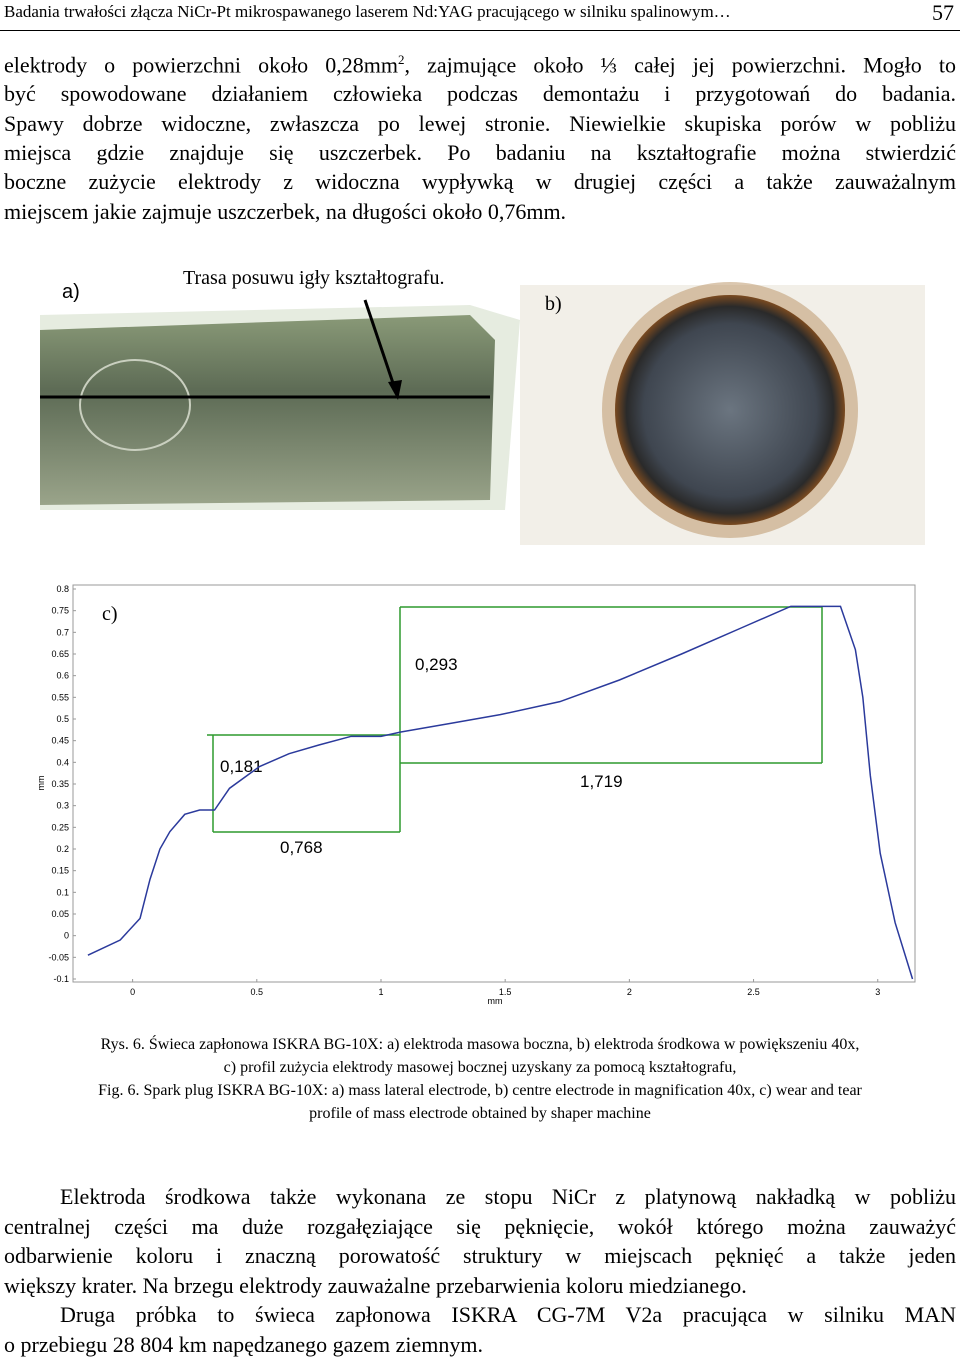  I want to click on photo-b, so click(730, 410).